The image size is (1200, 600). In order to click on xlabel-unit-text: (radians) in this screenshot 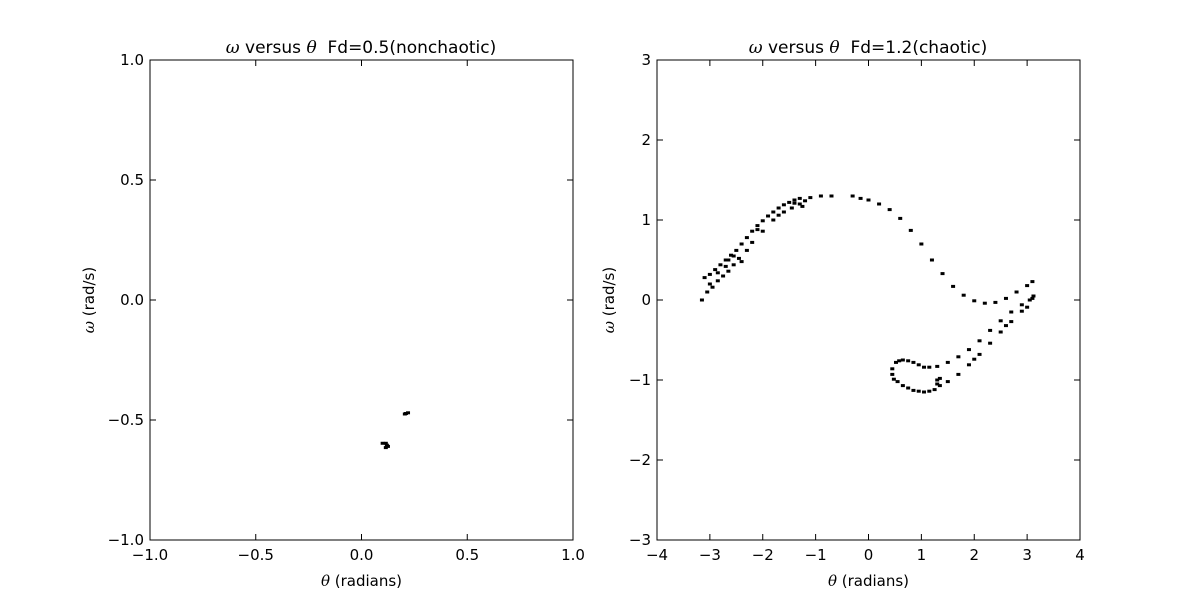, I will do `click(366, 581)`.